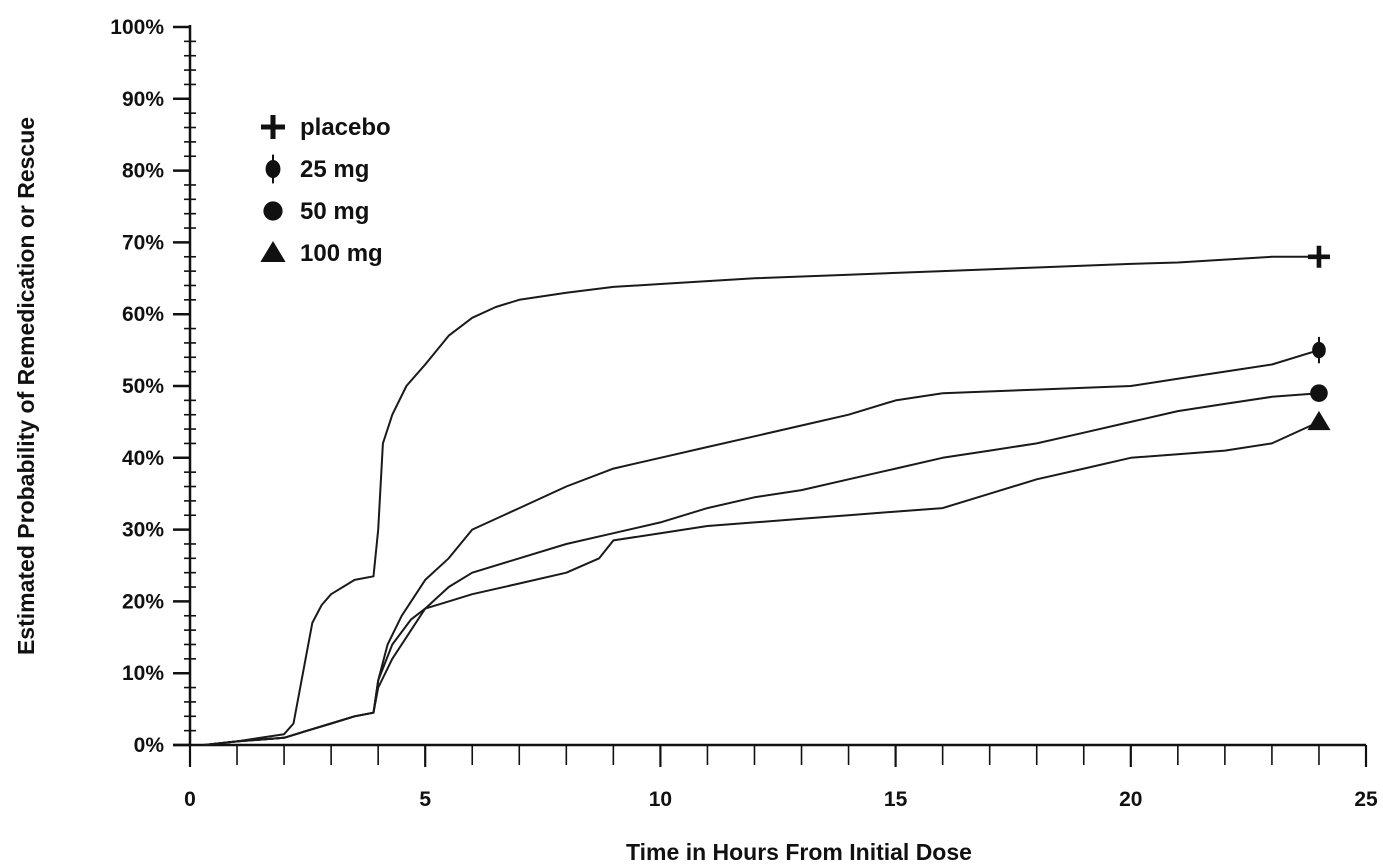 The width and height of the screenshot is (1383, 865). I want to click on x-tick-label: 5, so click(425, 799).